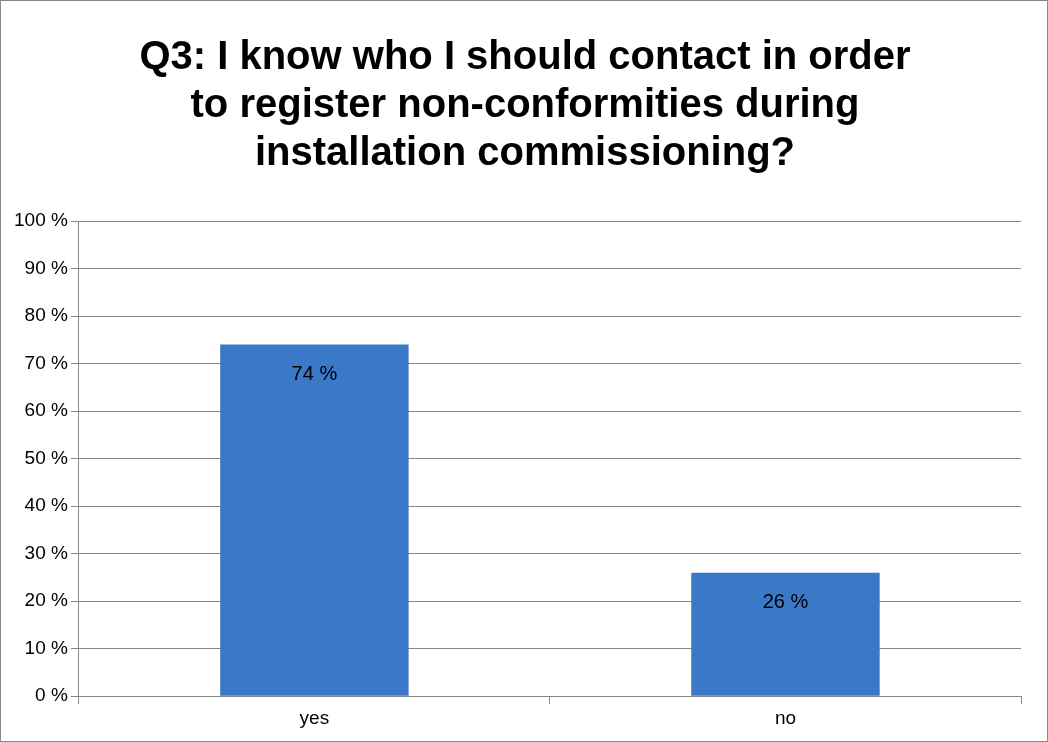  I want to click on x-tick-label: yes, so click(314, 717).